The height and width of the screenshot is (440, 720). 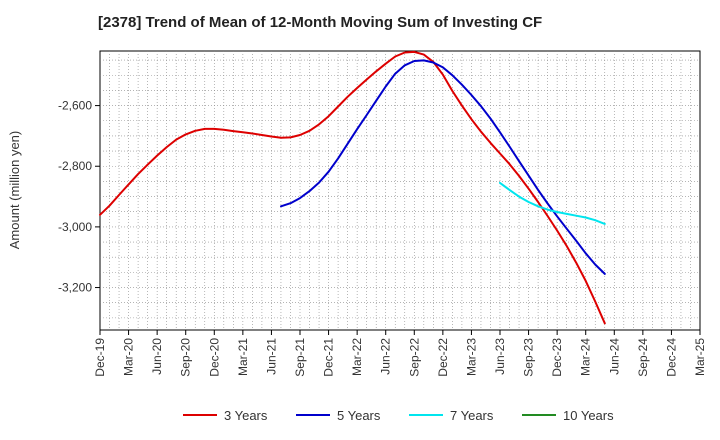 What do you see at coordinates (529, 357) in the screenshot?
I see `x-tick-label: Sep-23` at bounding box center [529, 357].